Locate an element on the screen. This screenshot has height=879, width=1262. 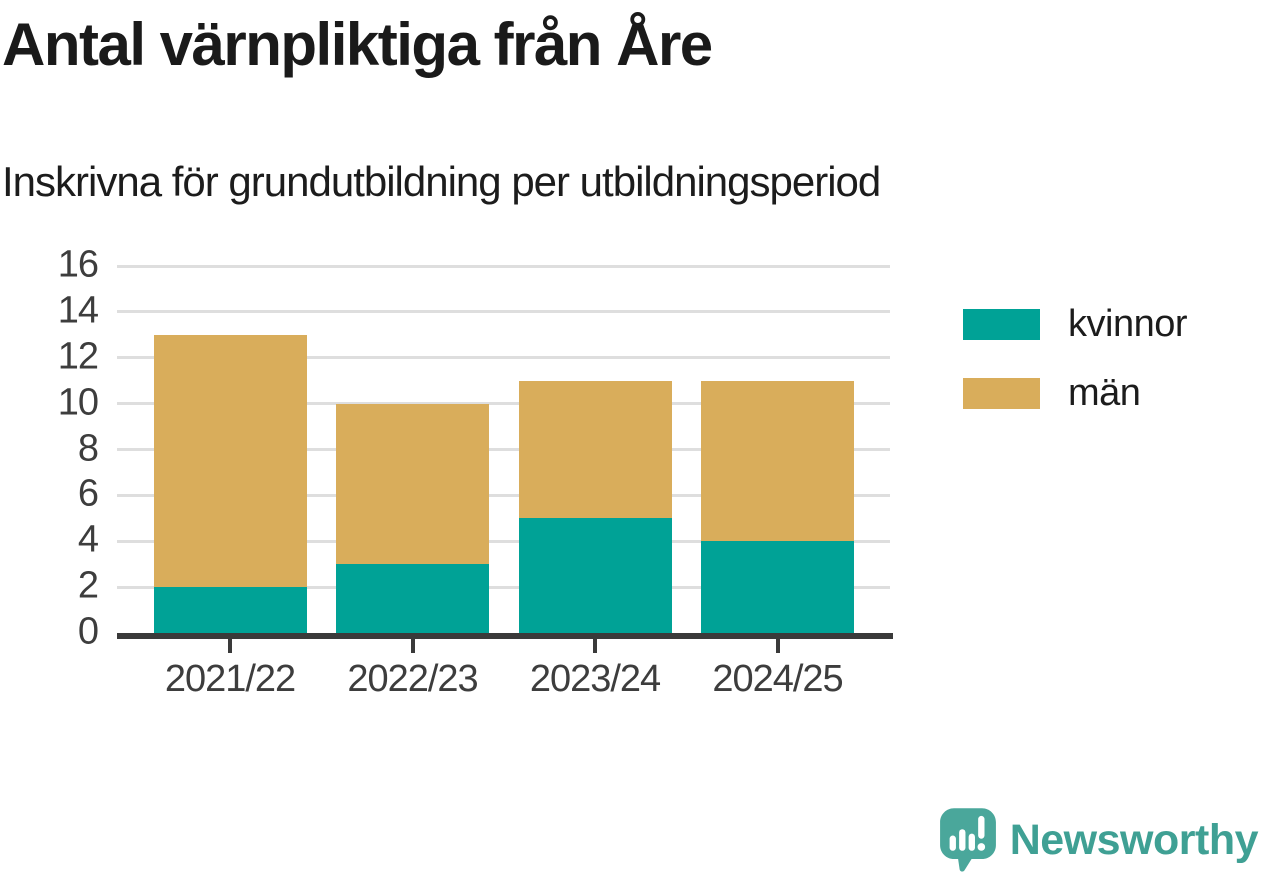
y-axis-tick-label: 0 is located at coordinates (88, 631).